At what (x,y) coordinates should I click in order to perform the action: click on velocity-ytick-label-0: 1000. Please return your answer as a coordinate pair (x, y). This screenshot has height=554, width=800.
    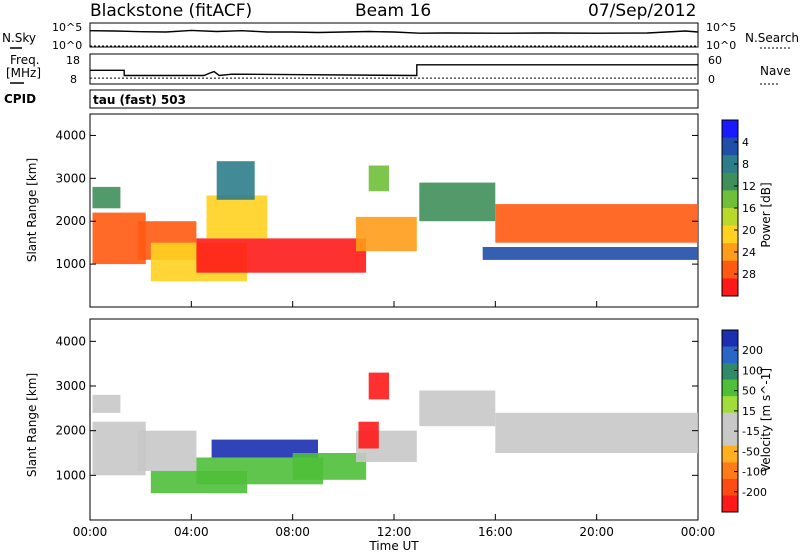
    Looking at the image, I should click on (70, 475).